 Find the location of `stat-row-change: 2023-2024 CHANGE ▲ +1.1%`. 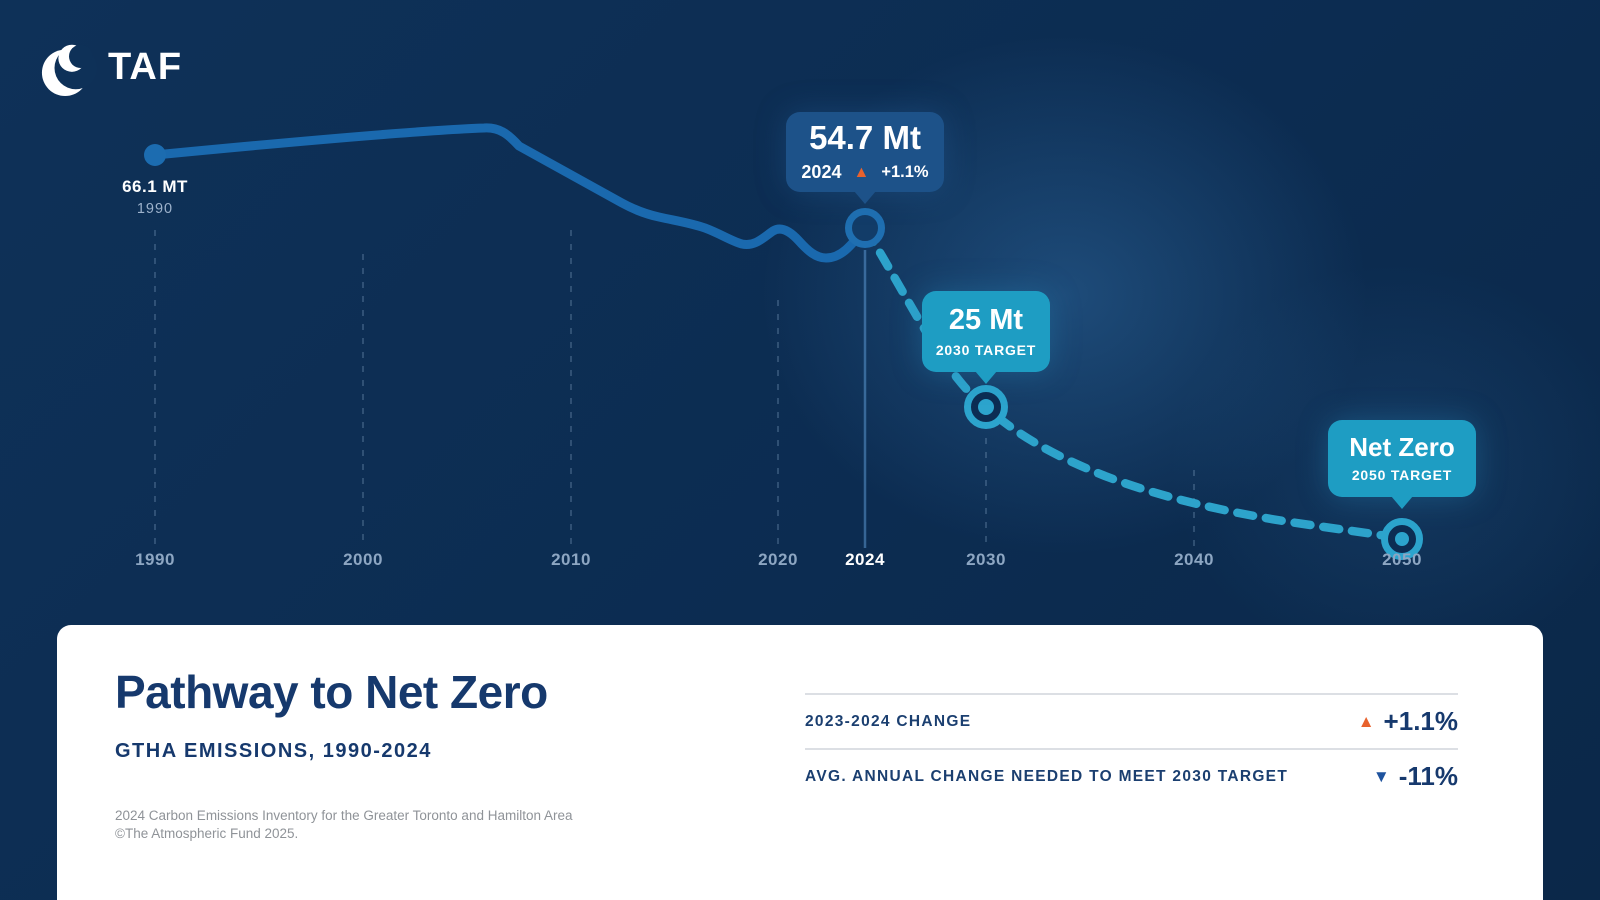

stat-row-change: 2023-2024 CHANGE ▲ +1.1% is located at coordinates (1131, 720).